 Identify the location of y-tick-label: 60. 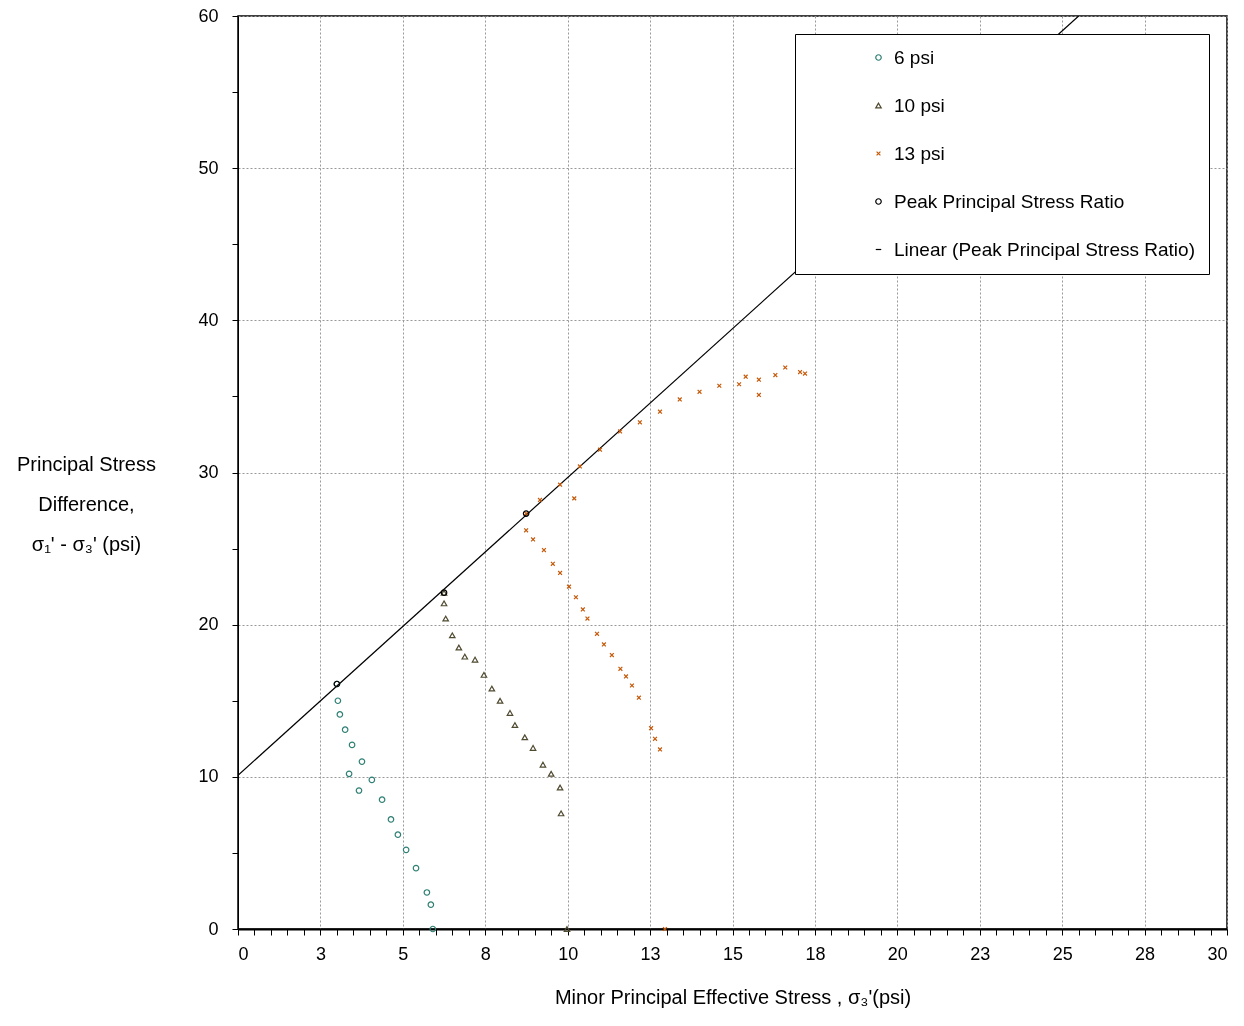
(208, 15).